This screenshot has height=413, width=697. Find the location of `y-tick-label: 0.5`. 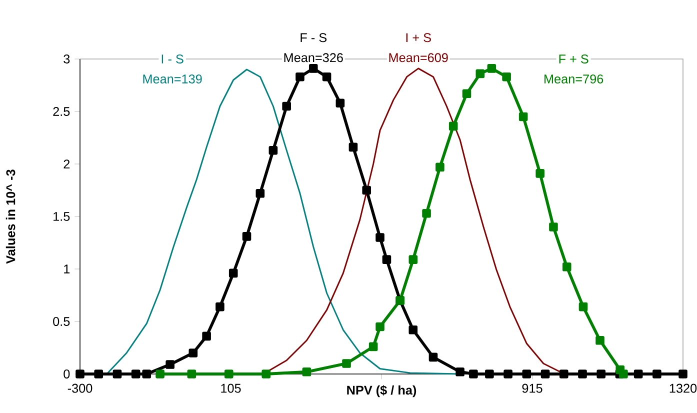

y-tick-label: 0.5 is located at coordinates (61, 321).